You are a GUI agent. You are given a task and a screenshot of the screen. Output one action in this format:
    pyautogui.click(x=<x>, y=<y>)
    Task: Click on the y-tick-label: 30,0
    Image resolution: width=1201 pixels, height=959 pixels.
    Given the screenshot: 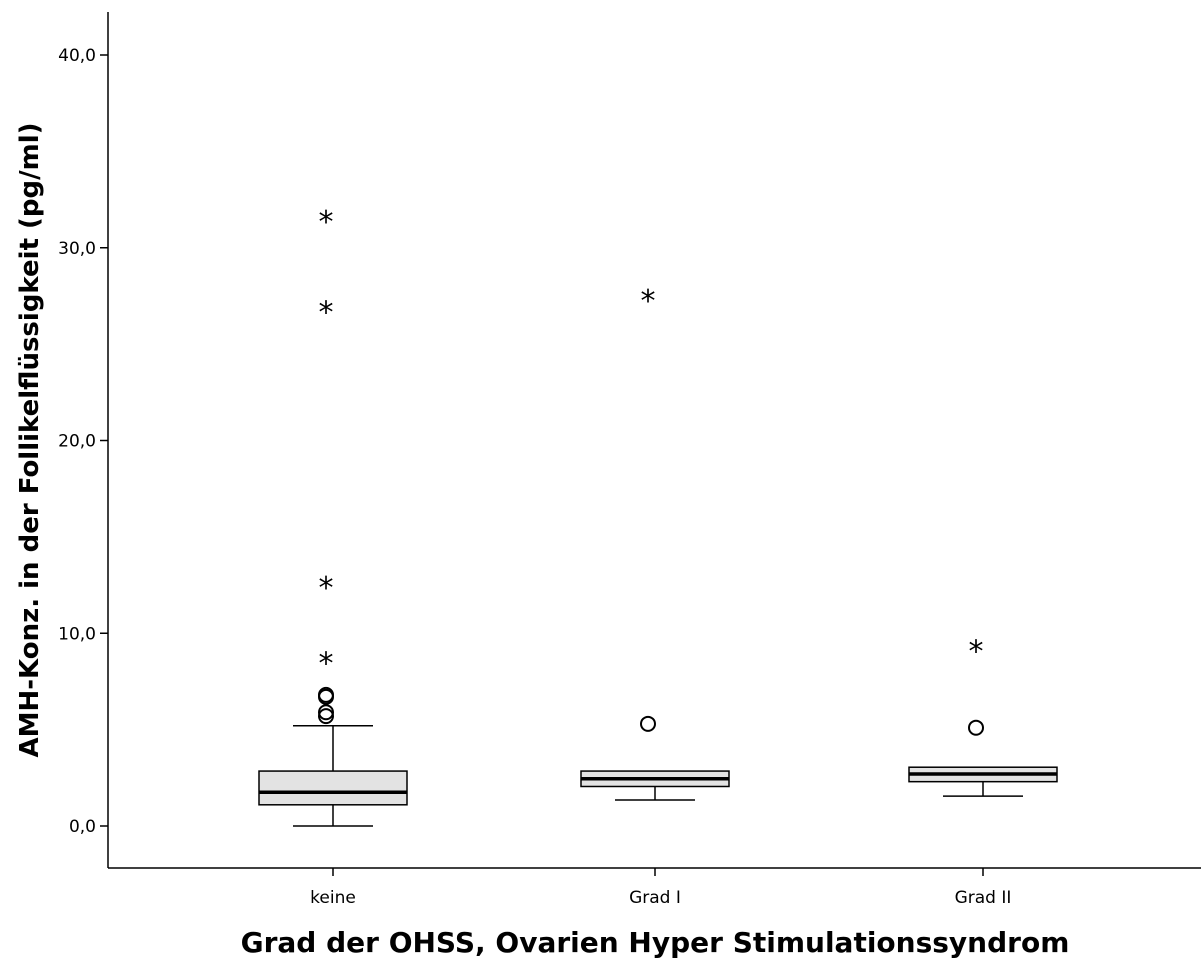 What is the action you would take?
    pyautogui.click(x=77, y=249)
    